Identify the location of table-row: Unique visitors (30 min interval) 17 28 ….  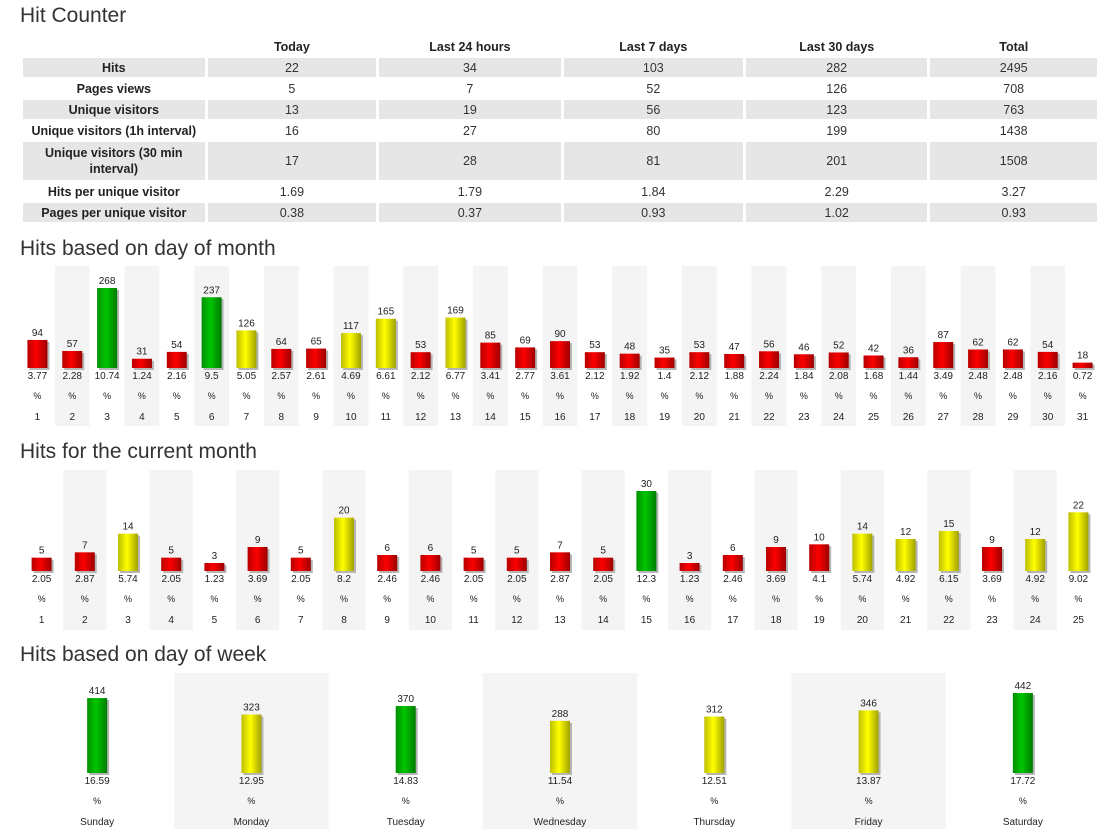
(560, 161).